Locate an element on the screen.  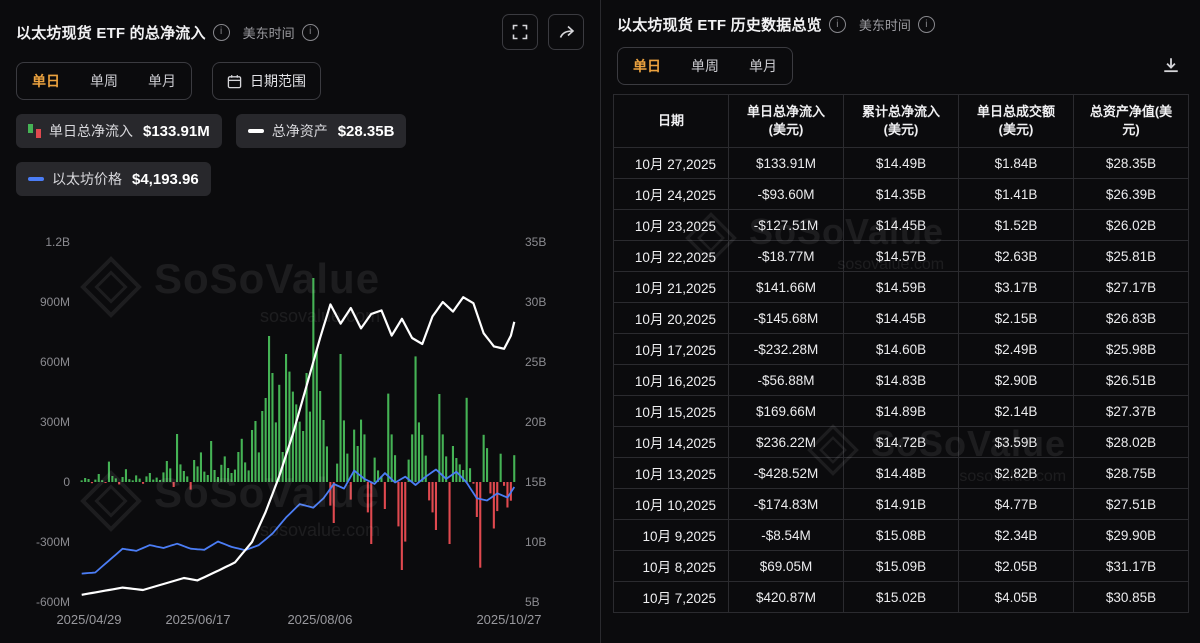
volume-cell: $3.59B is located at coordinates (1016, 442).